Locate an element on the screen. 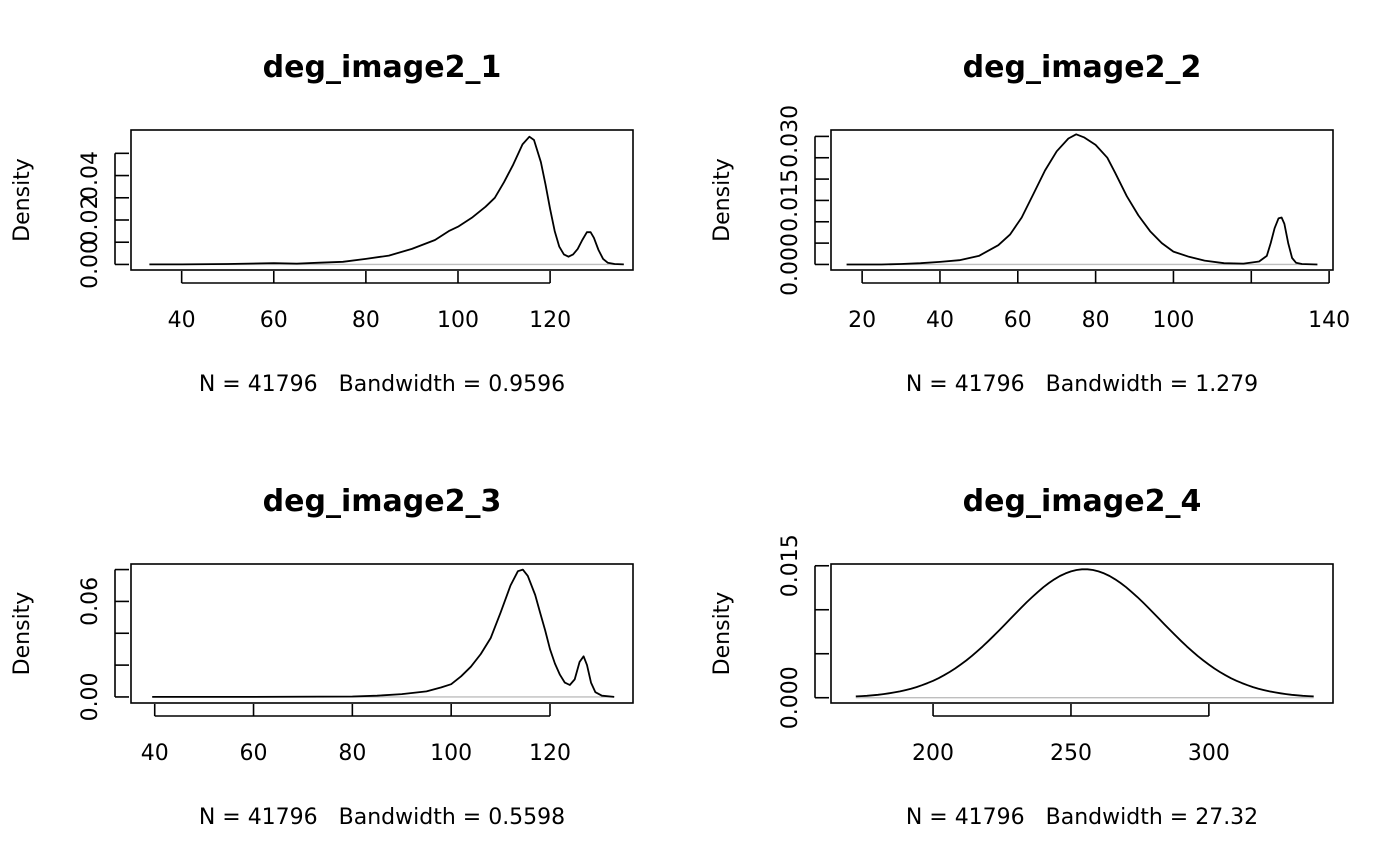 The image size is (1400, 866). x-tick-label: 140 is located at coordinates (1329, 320).